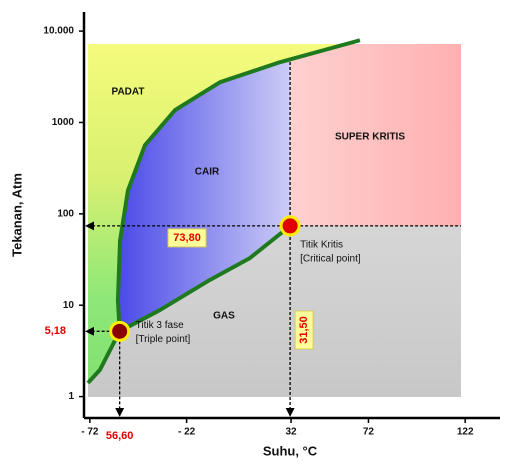 The height and width of the screenshot is (468, 527). I want to click on region-label: SUPER KRITIS, so click(370, 137).